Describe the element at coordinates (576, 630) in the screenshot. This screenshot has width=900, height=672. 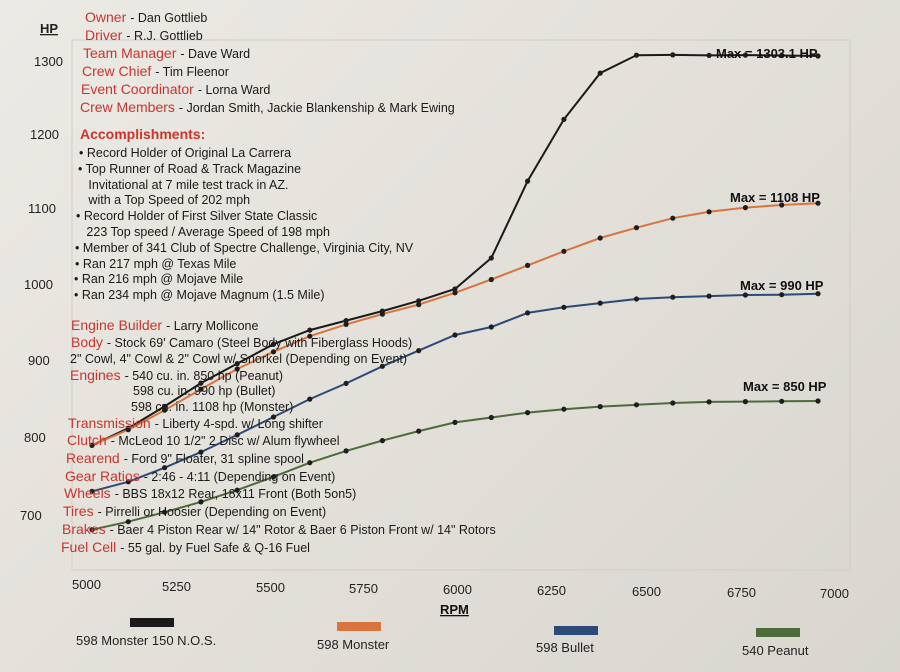
I see `legend-swatch-bullet` at that location.